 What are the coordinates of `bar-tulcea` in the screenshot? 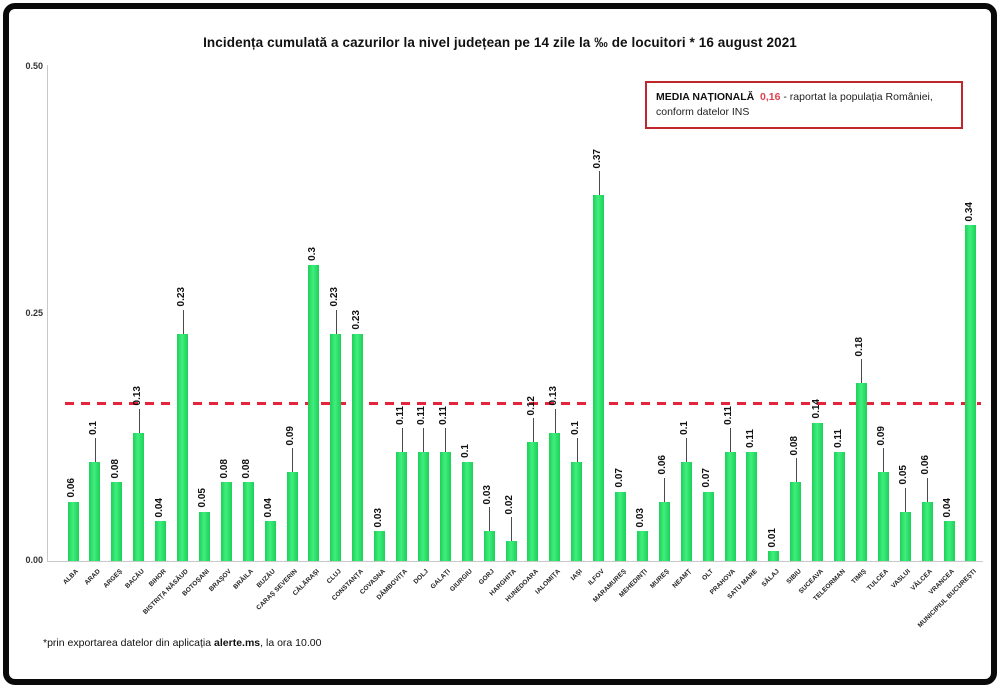 It's located at (883, 516).